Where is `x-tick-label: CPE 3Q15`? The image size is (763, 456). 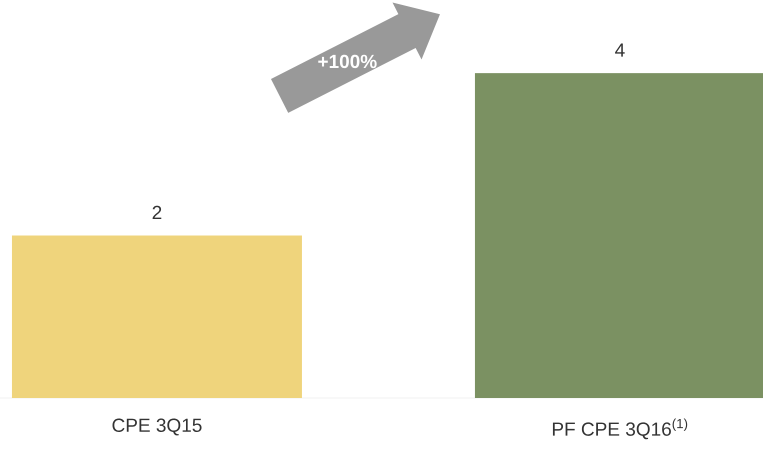 x-tick-label: CPE 3Q15 is located at coordinates (157, 427).